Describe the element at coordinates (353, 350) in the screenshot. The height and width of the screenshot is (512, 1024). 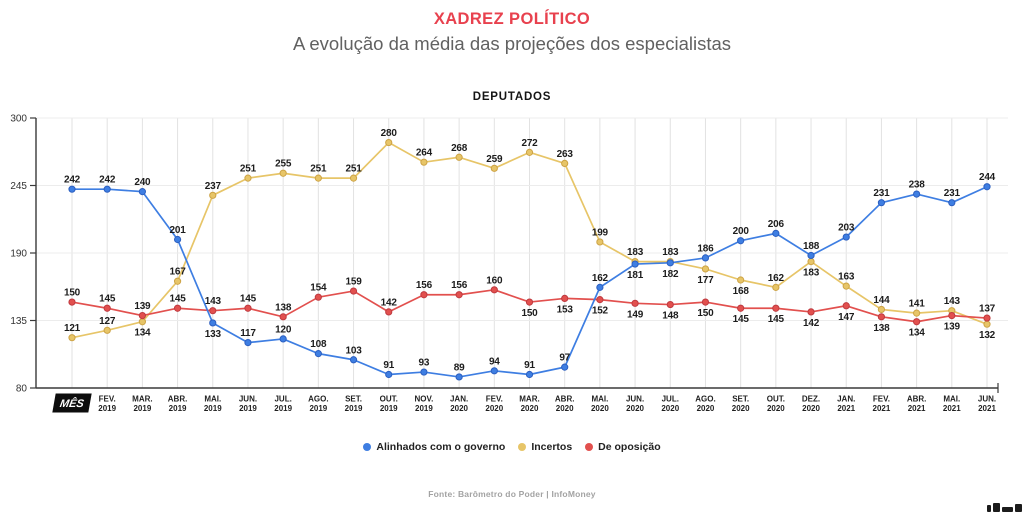
I see `data-label: 103` at that location.